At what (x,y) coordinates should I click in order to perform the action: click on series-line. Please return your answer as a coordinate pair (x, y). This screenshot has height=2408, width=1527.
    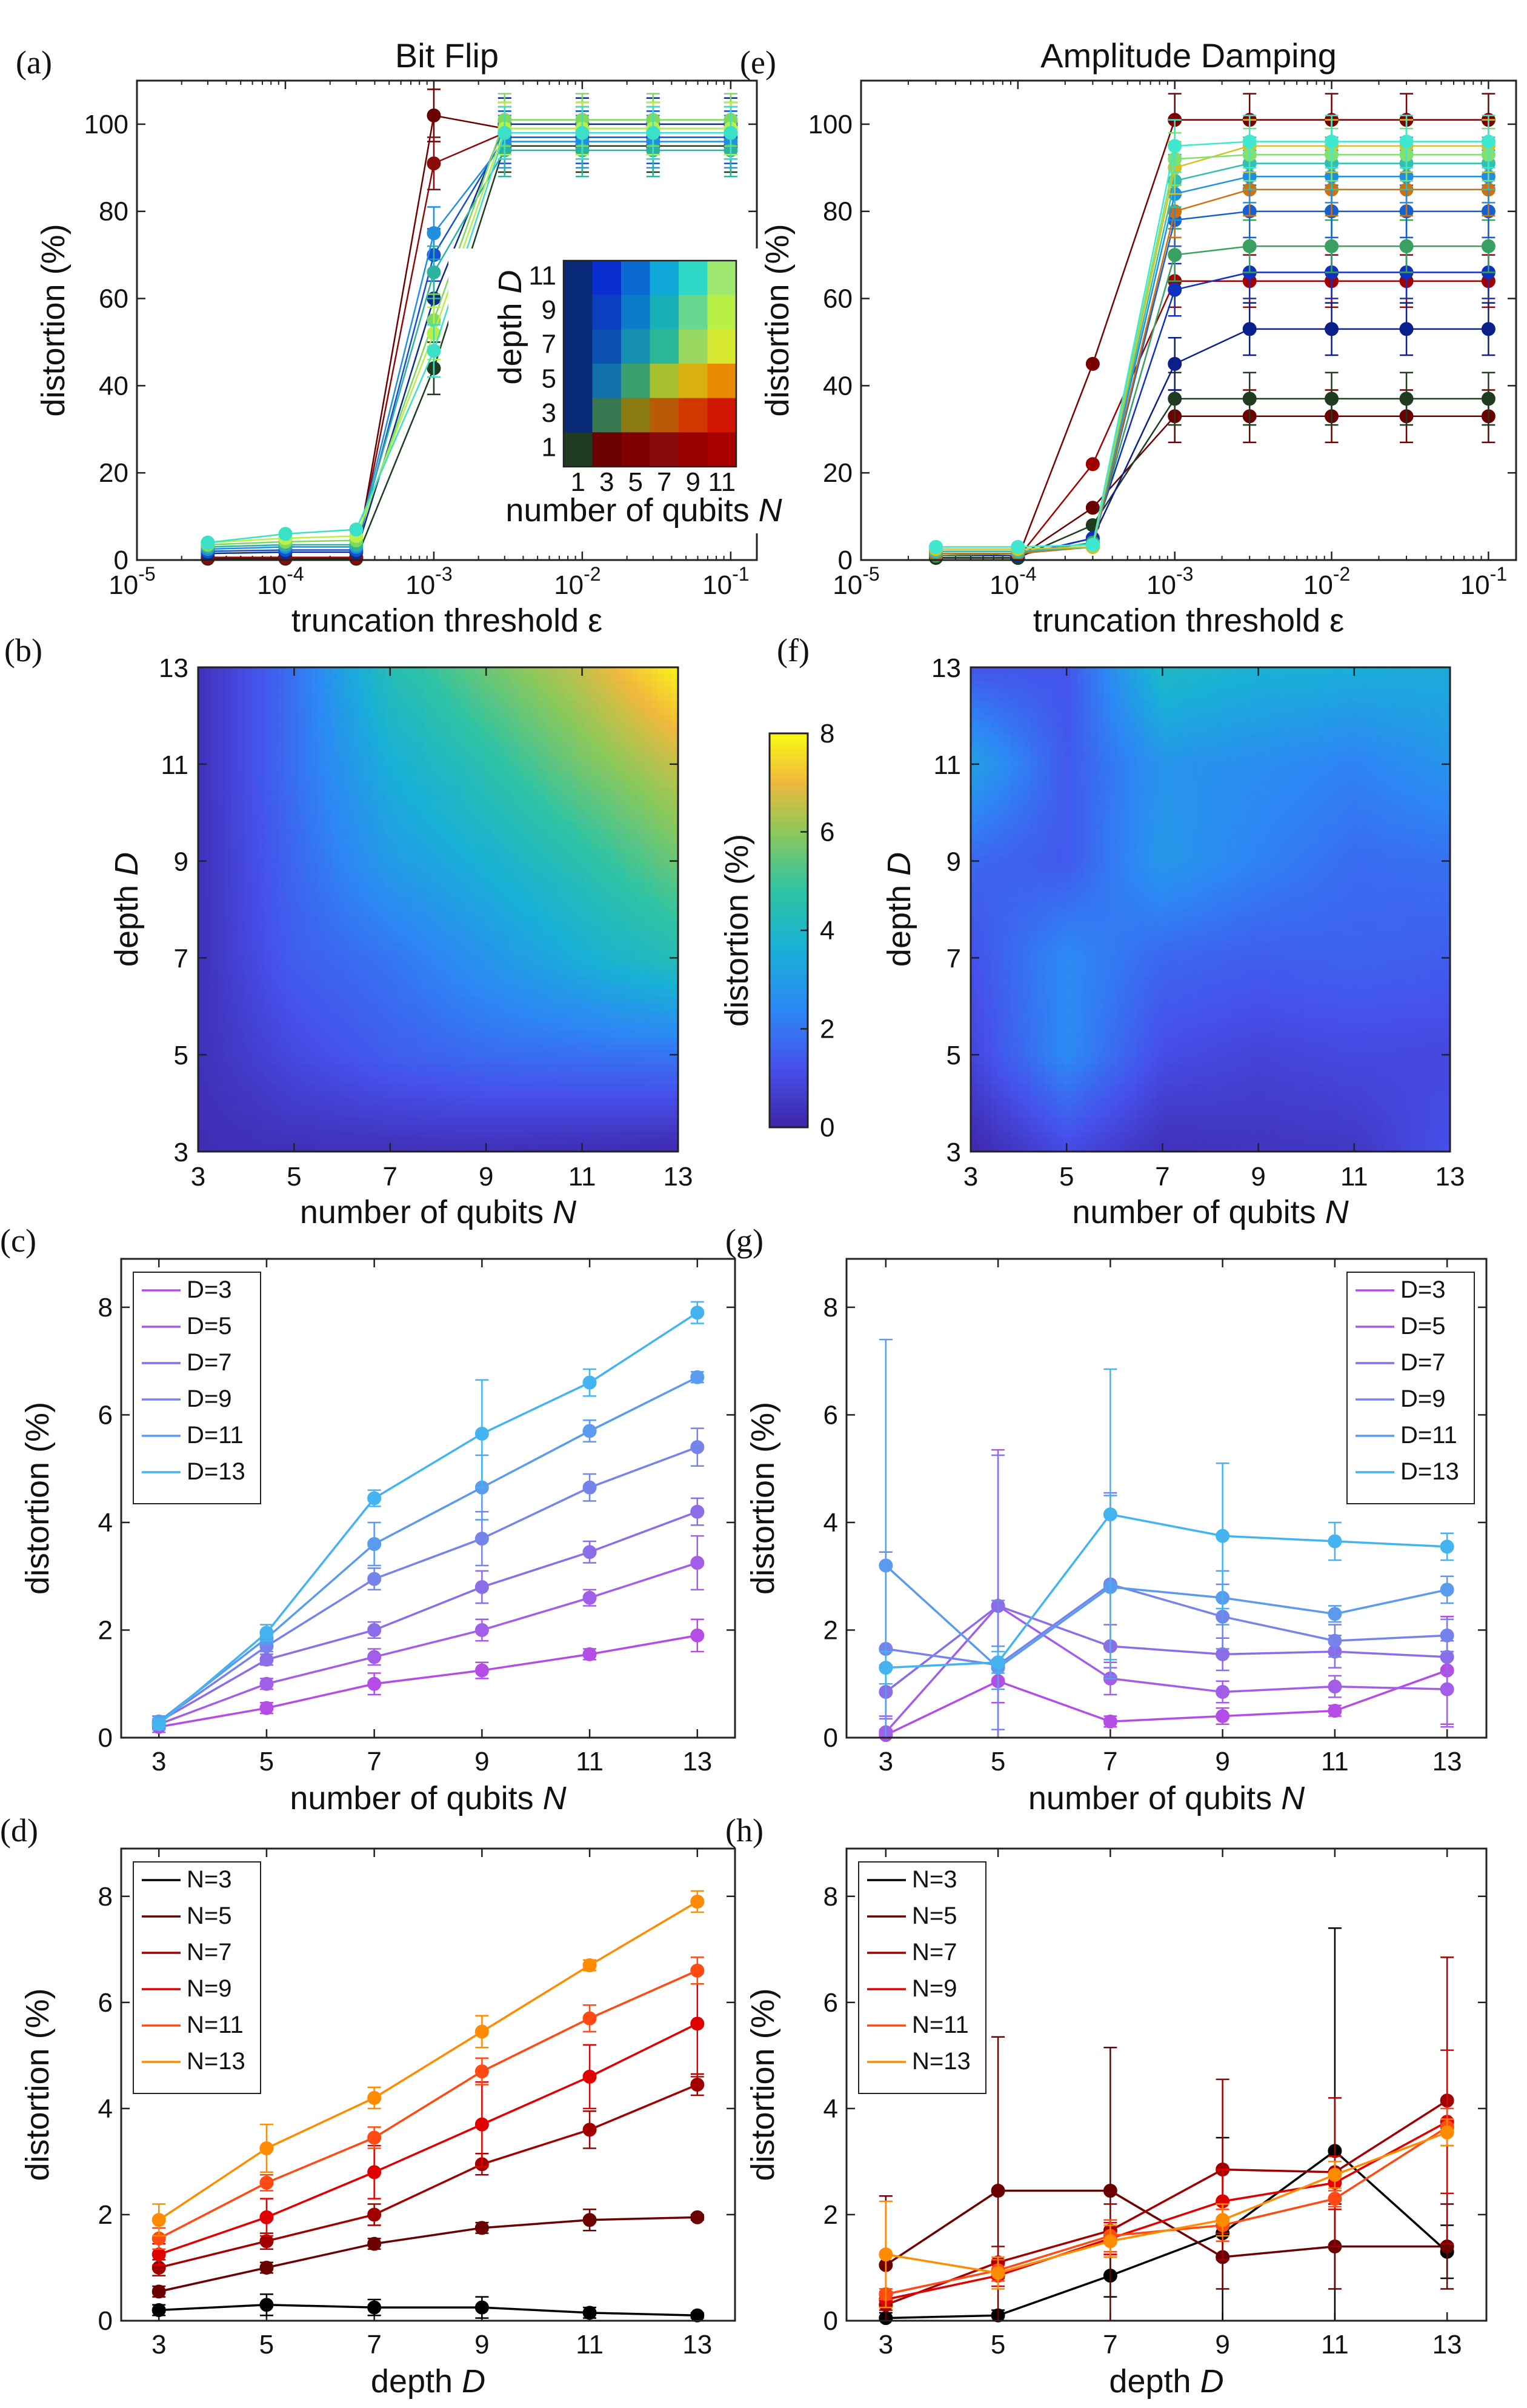
    Looking at the image, I should click on (469, 349).